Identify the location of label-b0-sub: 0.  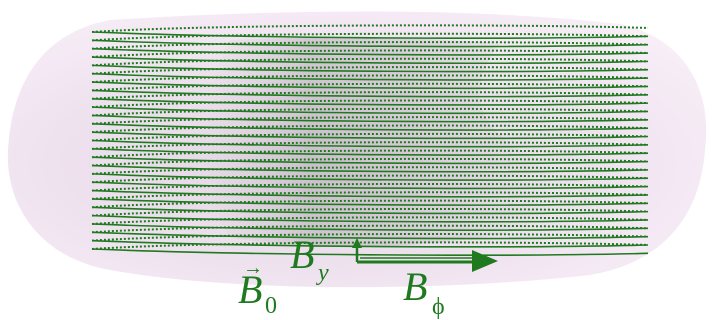
(271, 306).